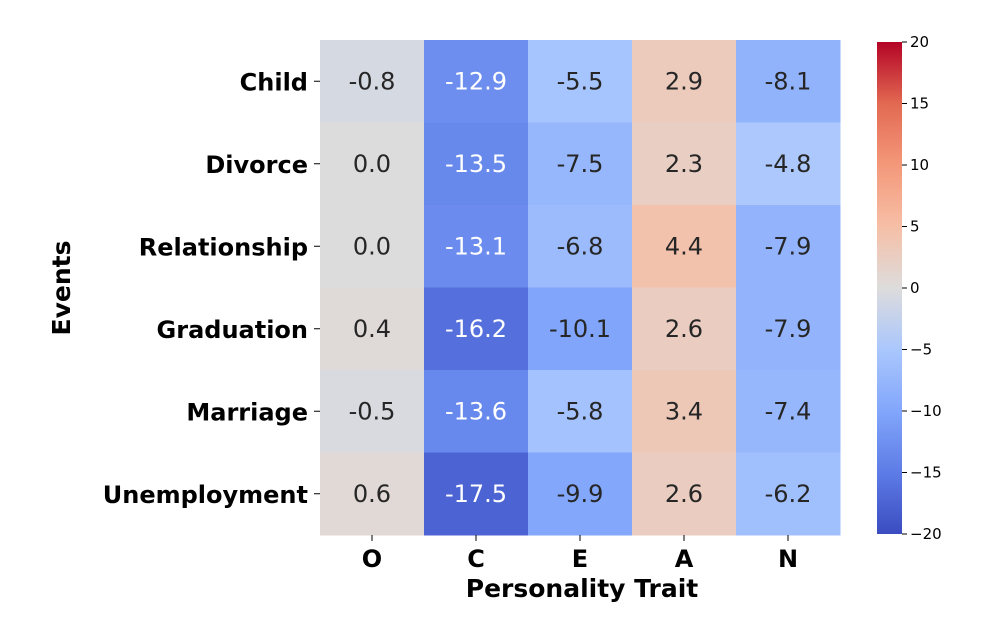  What do you see at coordinates (205, 495) in the screenshot?
I see `y-tick-label: Unemployment` at bounding box center [205, 495].